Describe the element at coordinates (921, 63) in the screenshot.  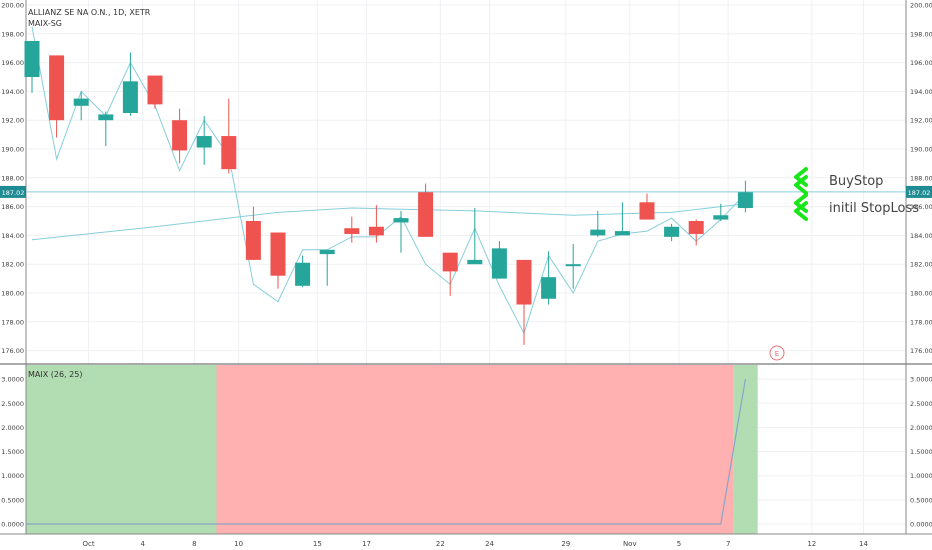
I see `price-tick-label-right: 196.00` at that location.